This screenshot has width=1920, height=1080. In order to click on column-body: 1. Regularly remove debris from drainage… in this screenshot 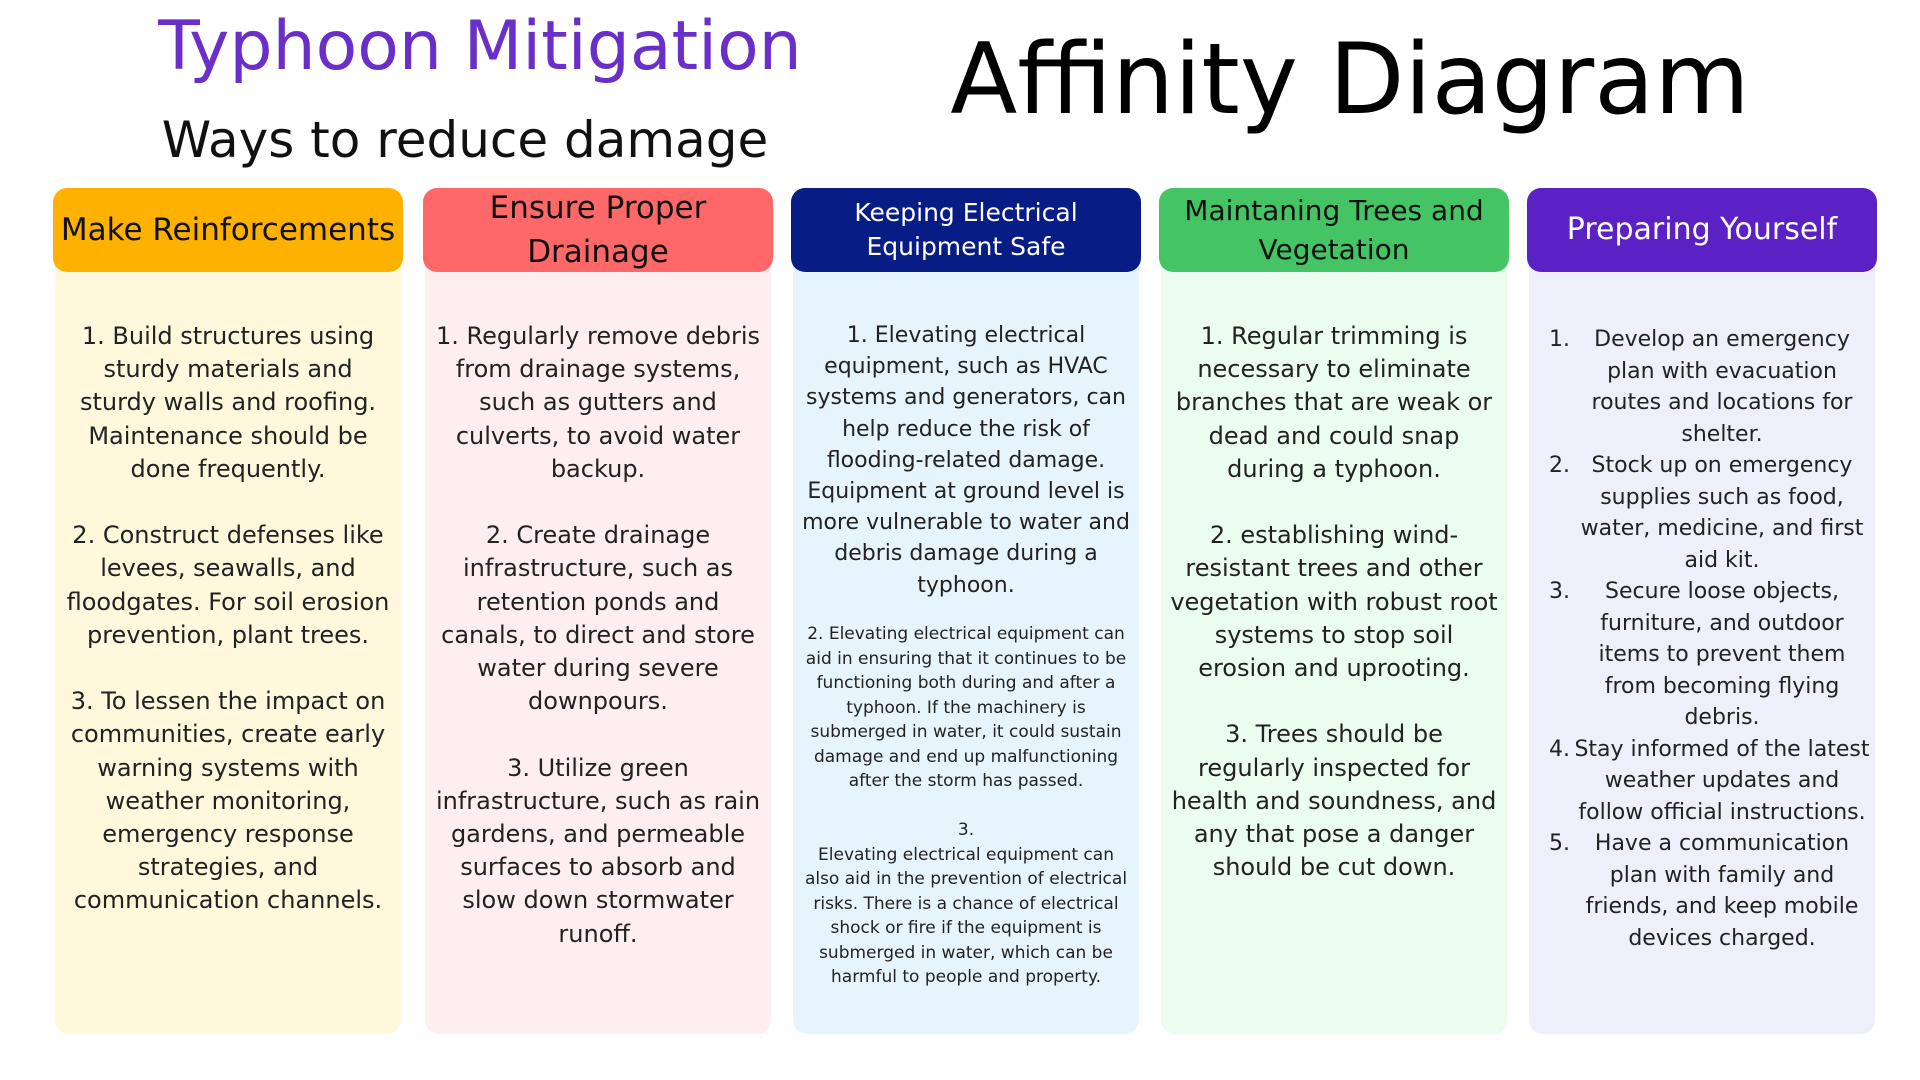, I will do `click(598, 633)`.